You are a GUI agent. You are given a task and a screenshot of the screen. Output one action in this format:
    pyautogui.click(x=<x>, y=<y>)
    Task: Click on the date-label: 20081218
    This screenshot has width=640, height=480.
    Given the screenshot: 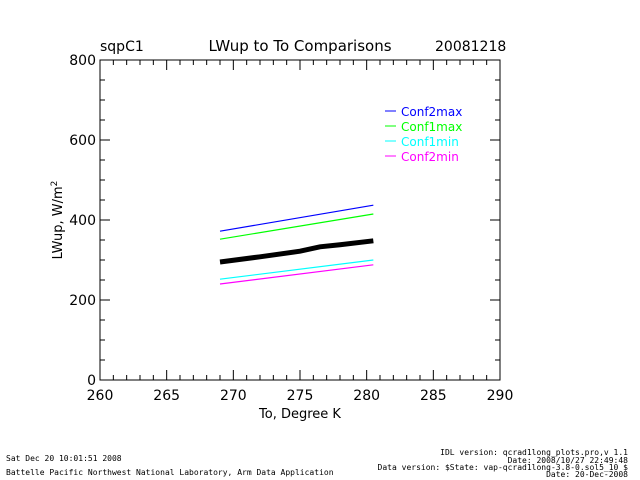 What is the action you would take?
    pyautogui.click(x=470, y=47)
    